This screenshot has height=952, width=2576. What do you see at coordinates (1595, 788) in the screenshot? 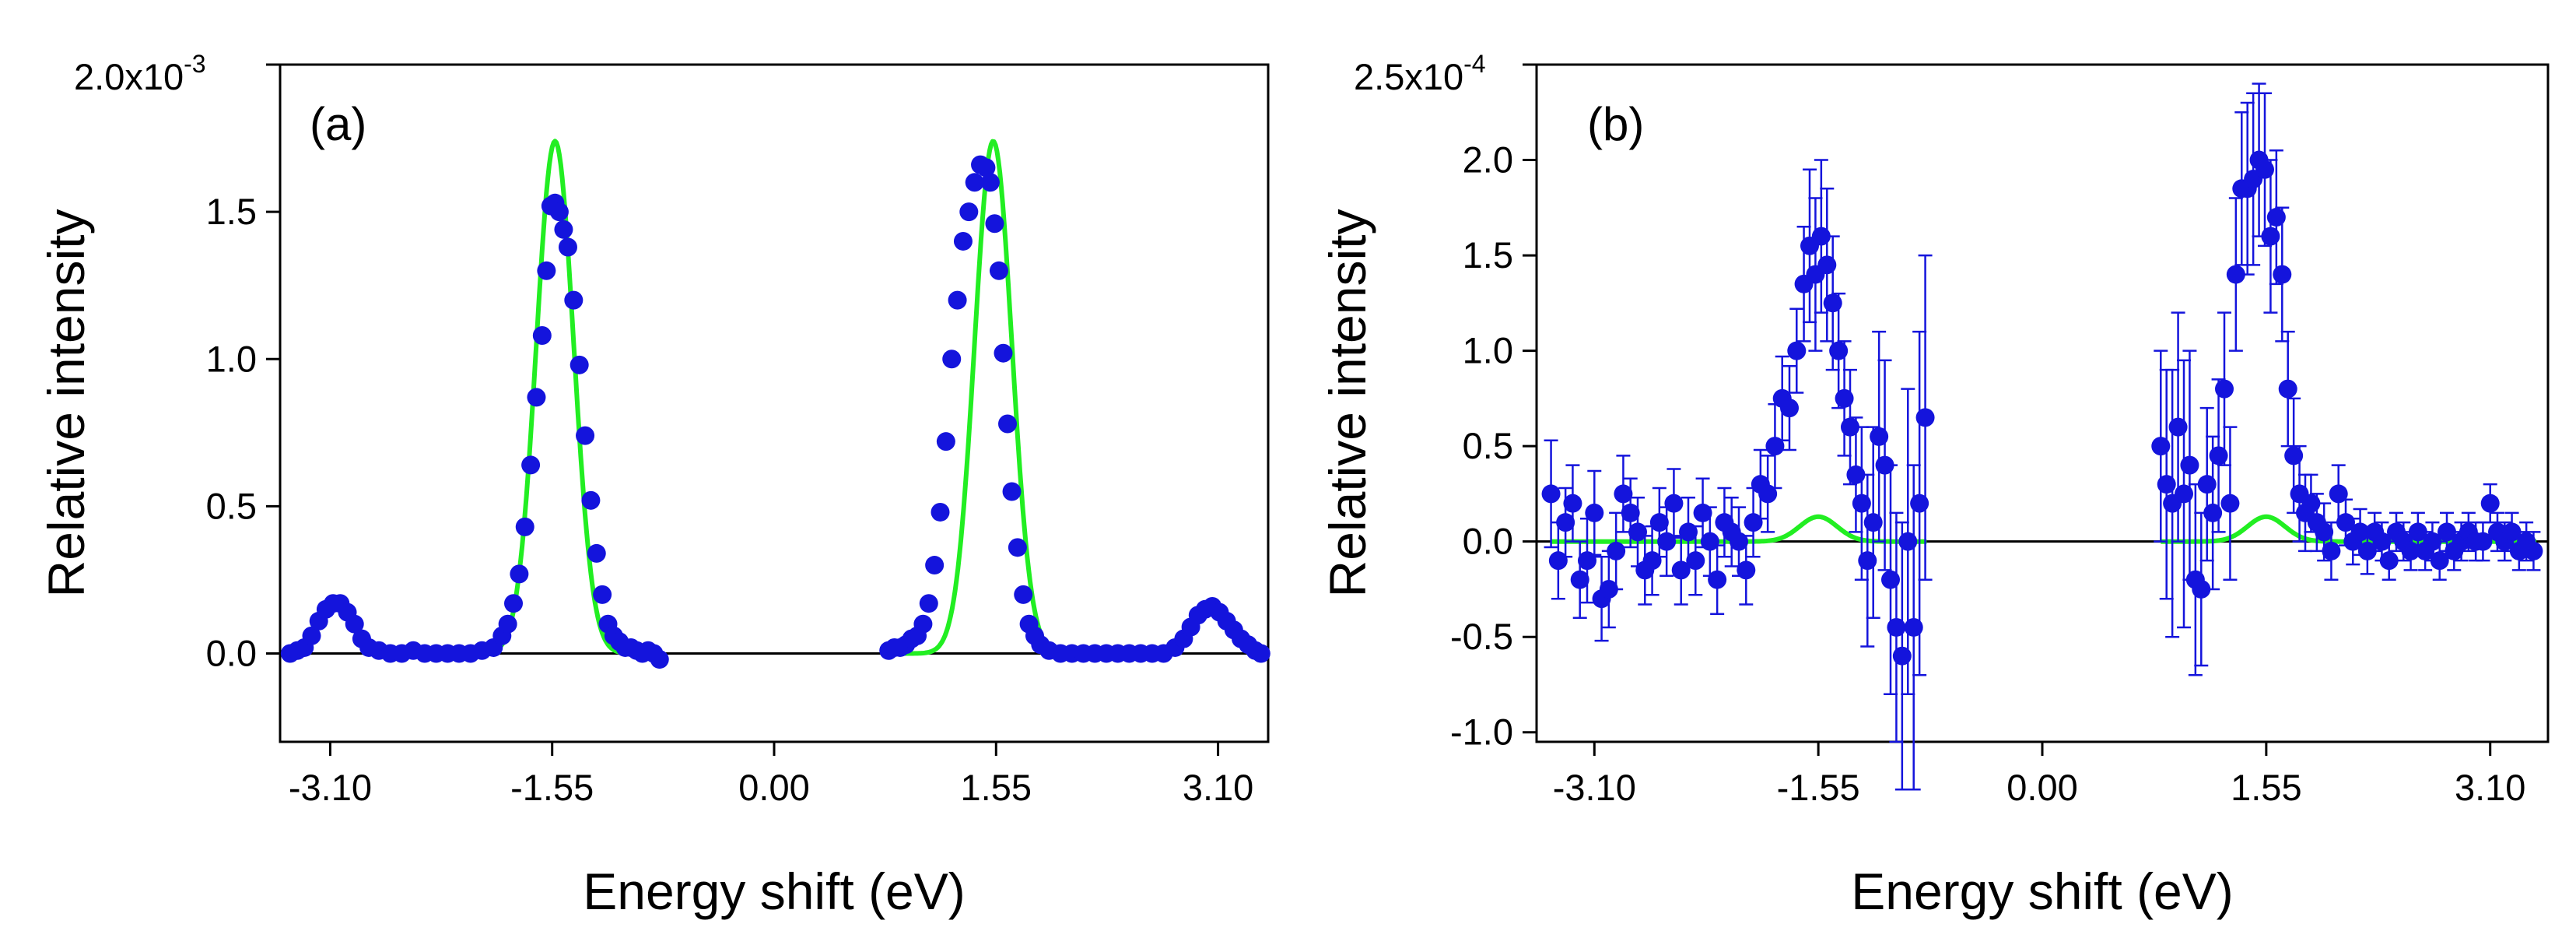
I see `x-tick-label: -3.10` at bounding box center [1595, 788].